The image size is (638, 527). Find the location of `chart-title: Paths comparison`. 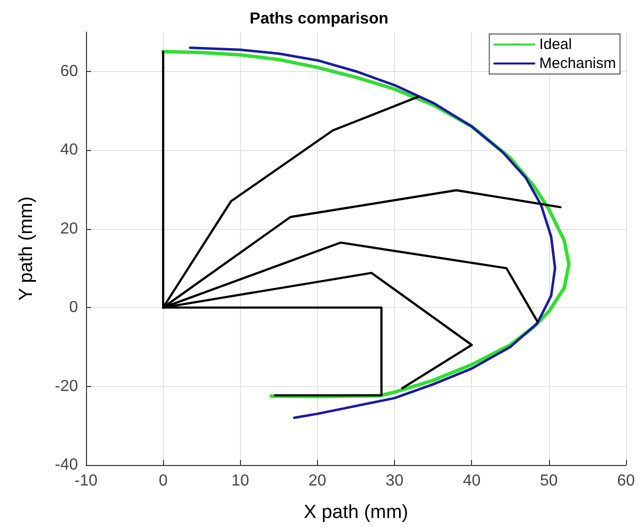

chart-title: Paths comparison is located at coordinates (319, 19).